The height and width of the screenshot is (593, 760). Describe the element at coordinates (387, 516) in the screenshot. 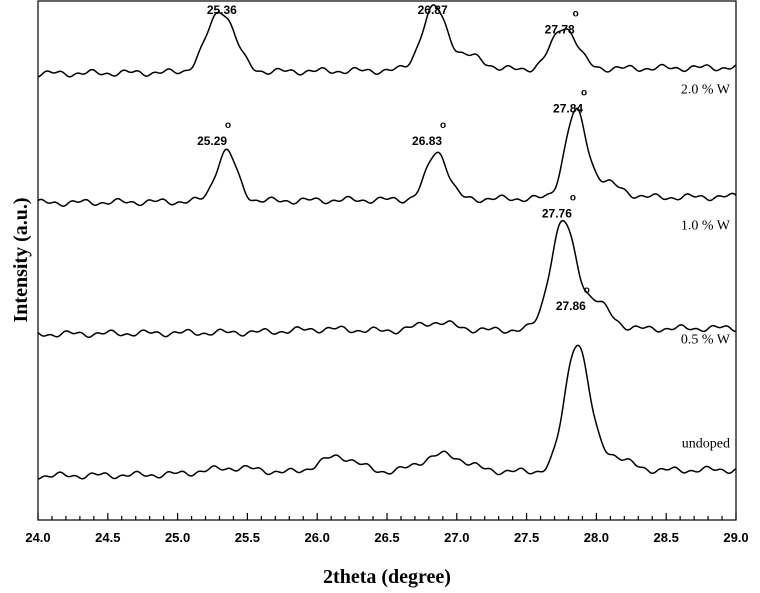

I see `x-axis-ticks` at that location.